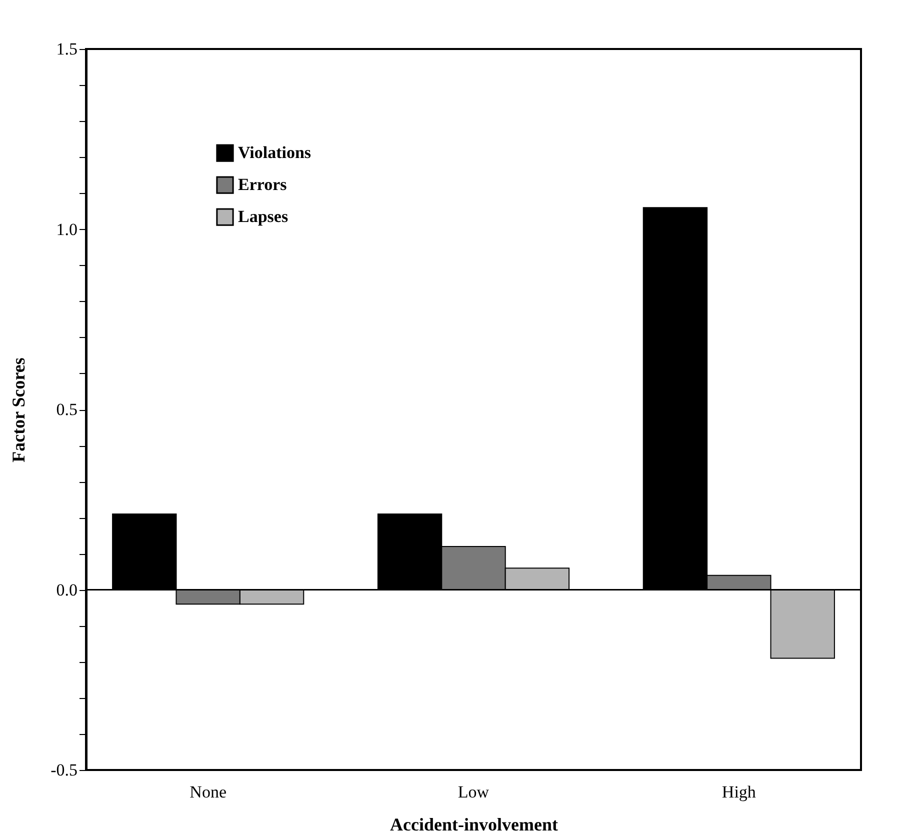 Image resolution: width=915 pixels, height=836 pixels. What do you see at coordinates (208, 792) in the screenshot?
I see `x-tick-label: None` at bounding box center [208, 792].